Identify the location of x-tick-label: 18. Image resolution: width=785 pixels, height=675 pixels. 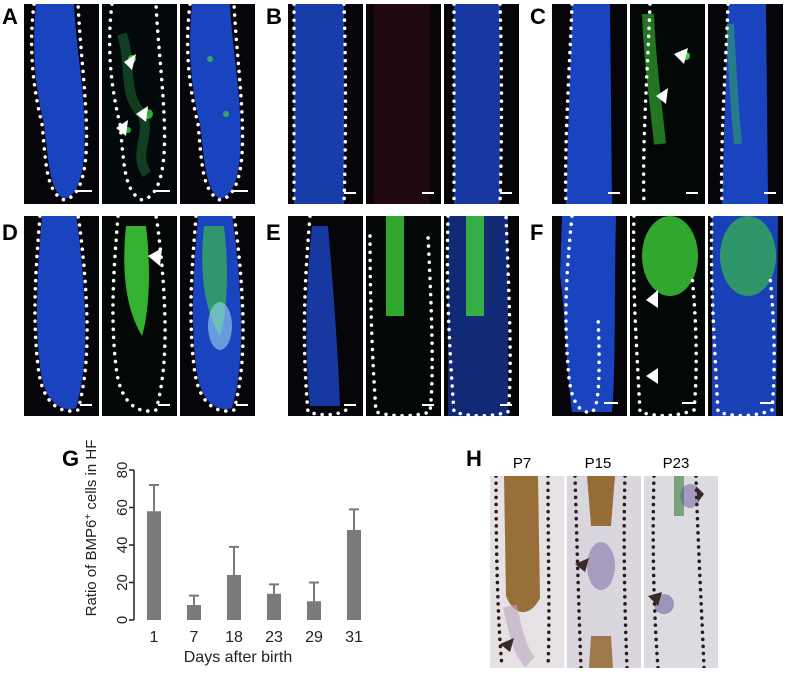
(234, 637).